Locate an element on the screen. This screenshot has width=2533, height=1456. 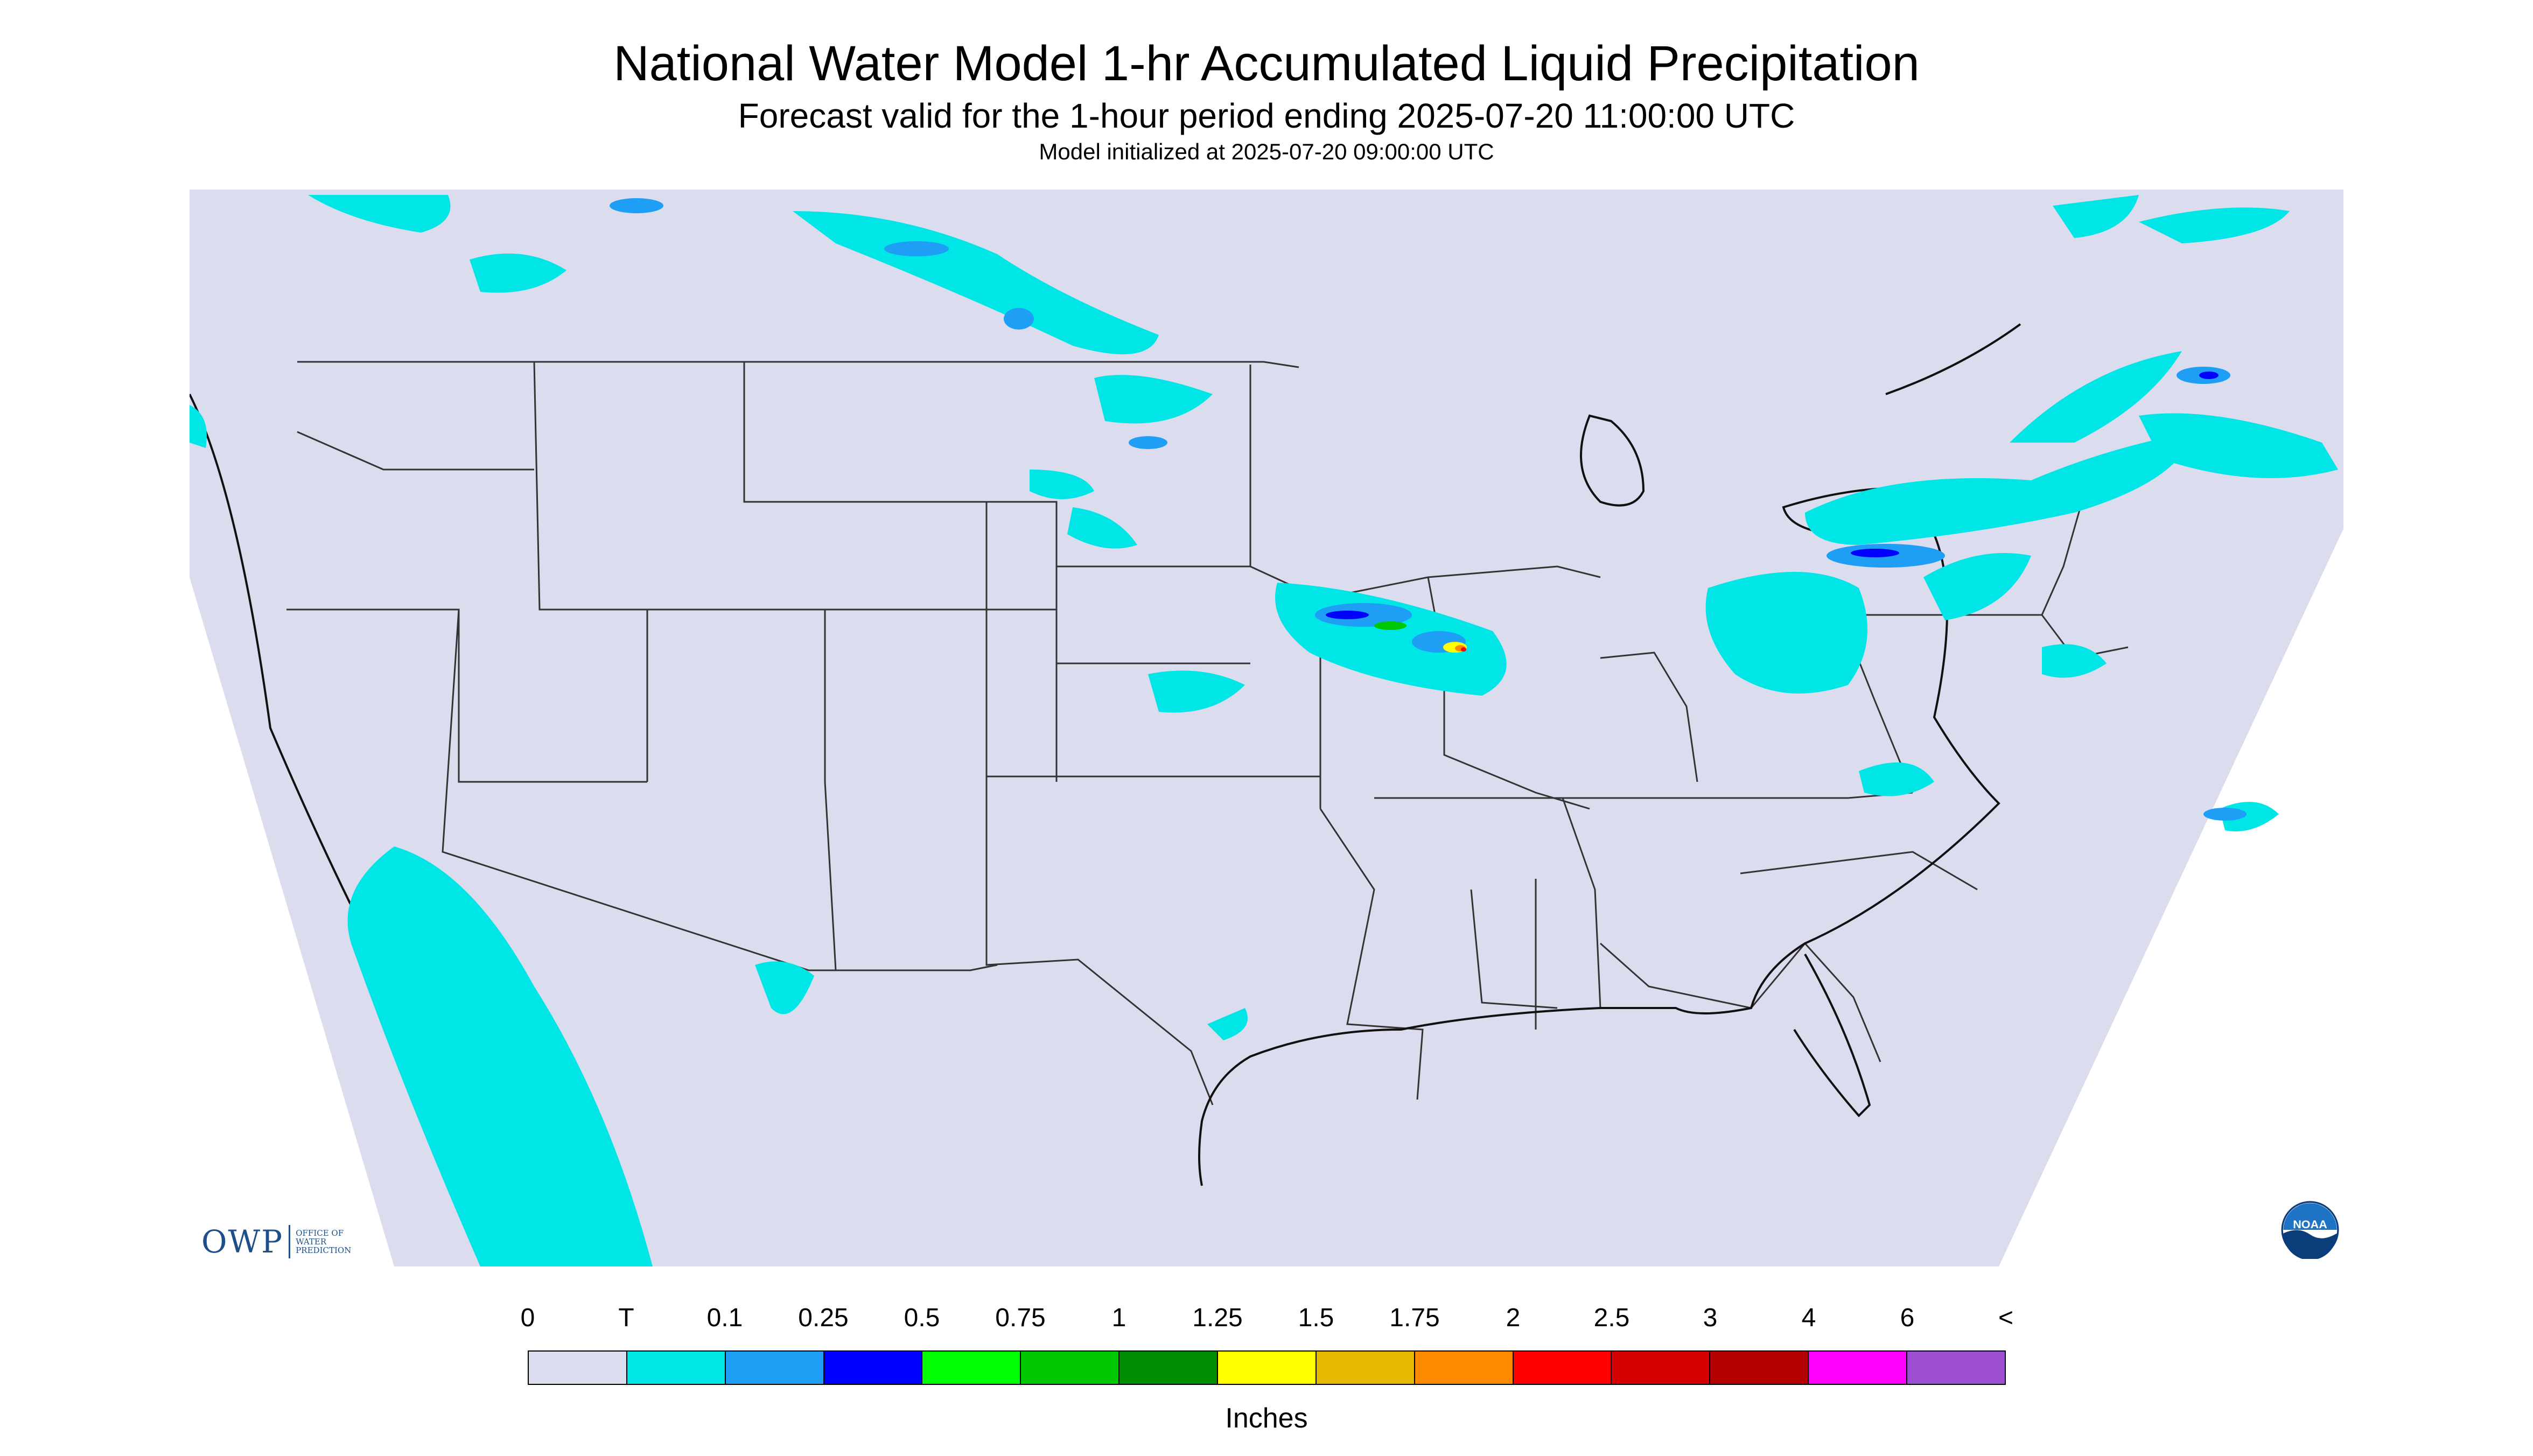
legend-labels: 0 T 0.1 0.25 0.5 0.75 1 1.25 1.5 1.75 2 2.5 3 4 6 < is located at coordinates (1267, 1319).